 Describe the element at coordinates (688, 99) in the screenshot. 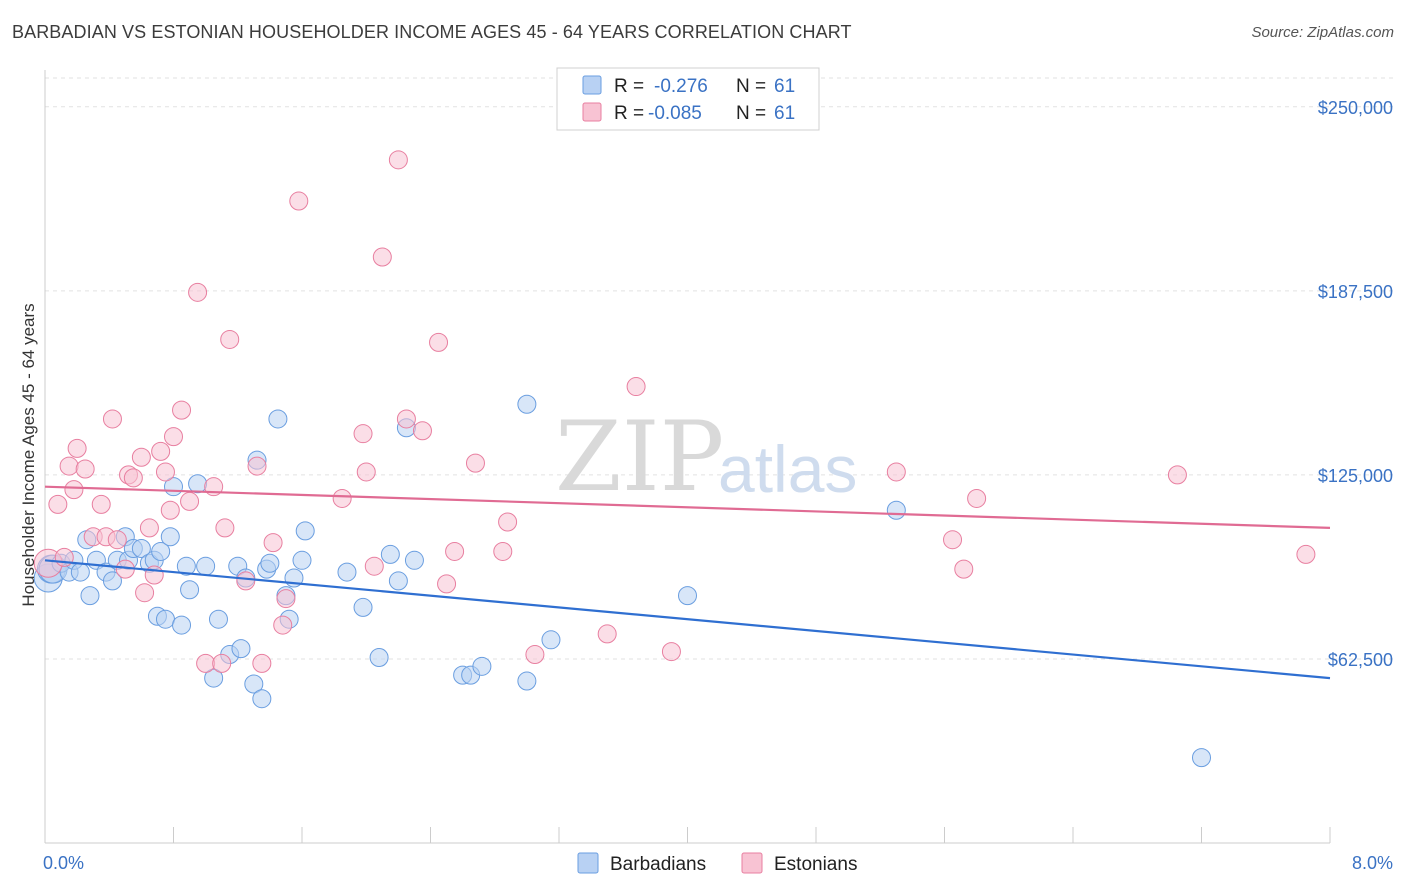

I see `stats-legend: R = -0.276 N = 61 R = -0.085 N = 61` at that location.